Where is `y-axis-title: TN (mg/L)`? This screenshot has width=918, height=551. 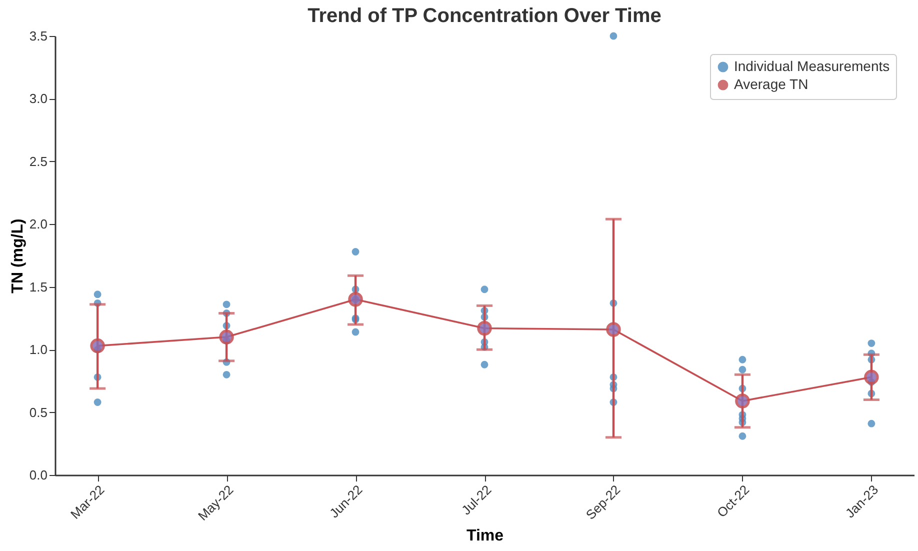
y-axis-title: TN (mg/L) is located at coordinates (17, 256).